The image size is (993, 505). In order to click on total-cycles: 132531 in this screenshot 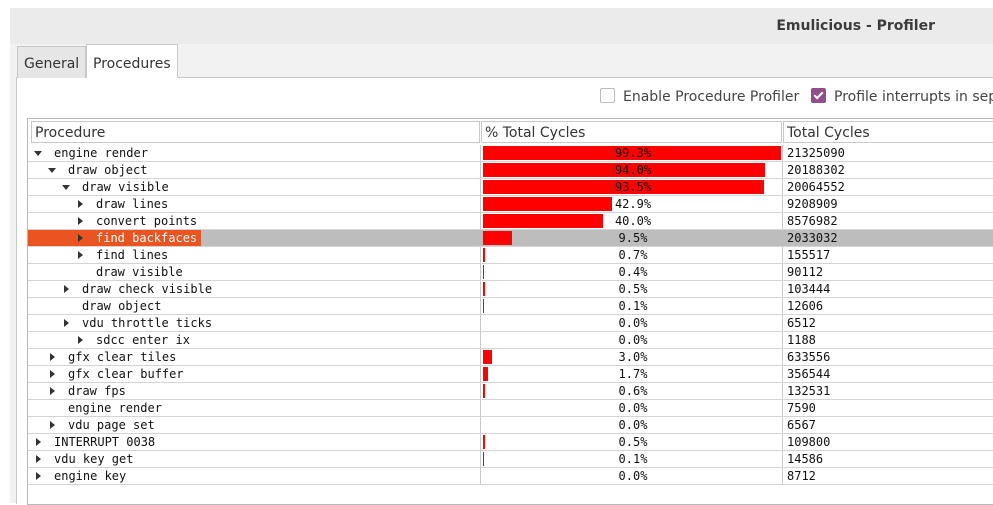, I will do `click(808, 391)`.